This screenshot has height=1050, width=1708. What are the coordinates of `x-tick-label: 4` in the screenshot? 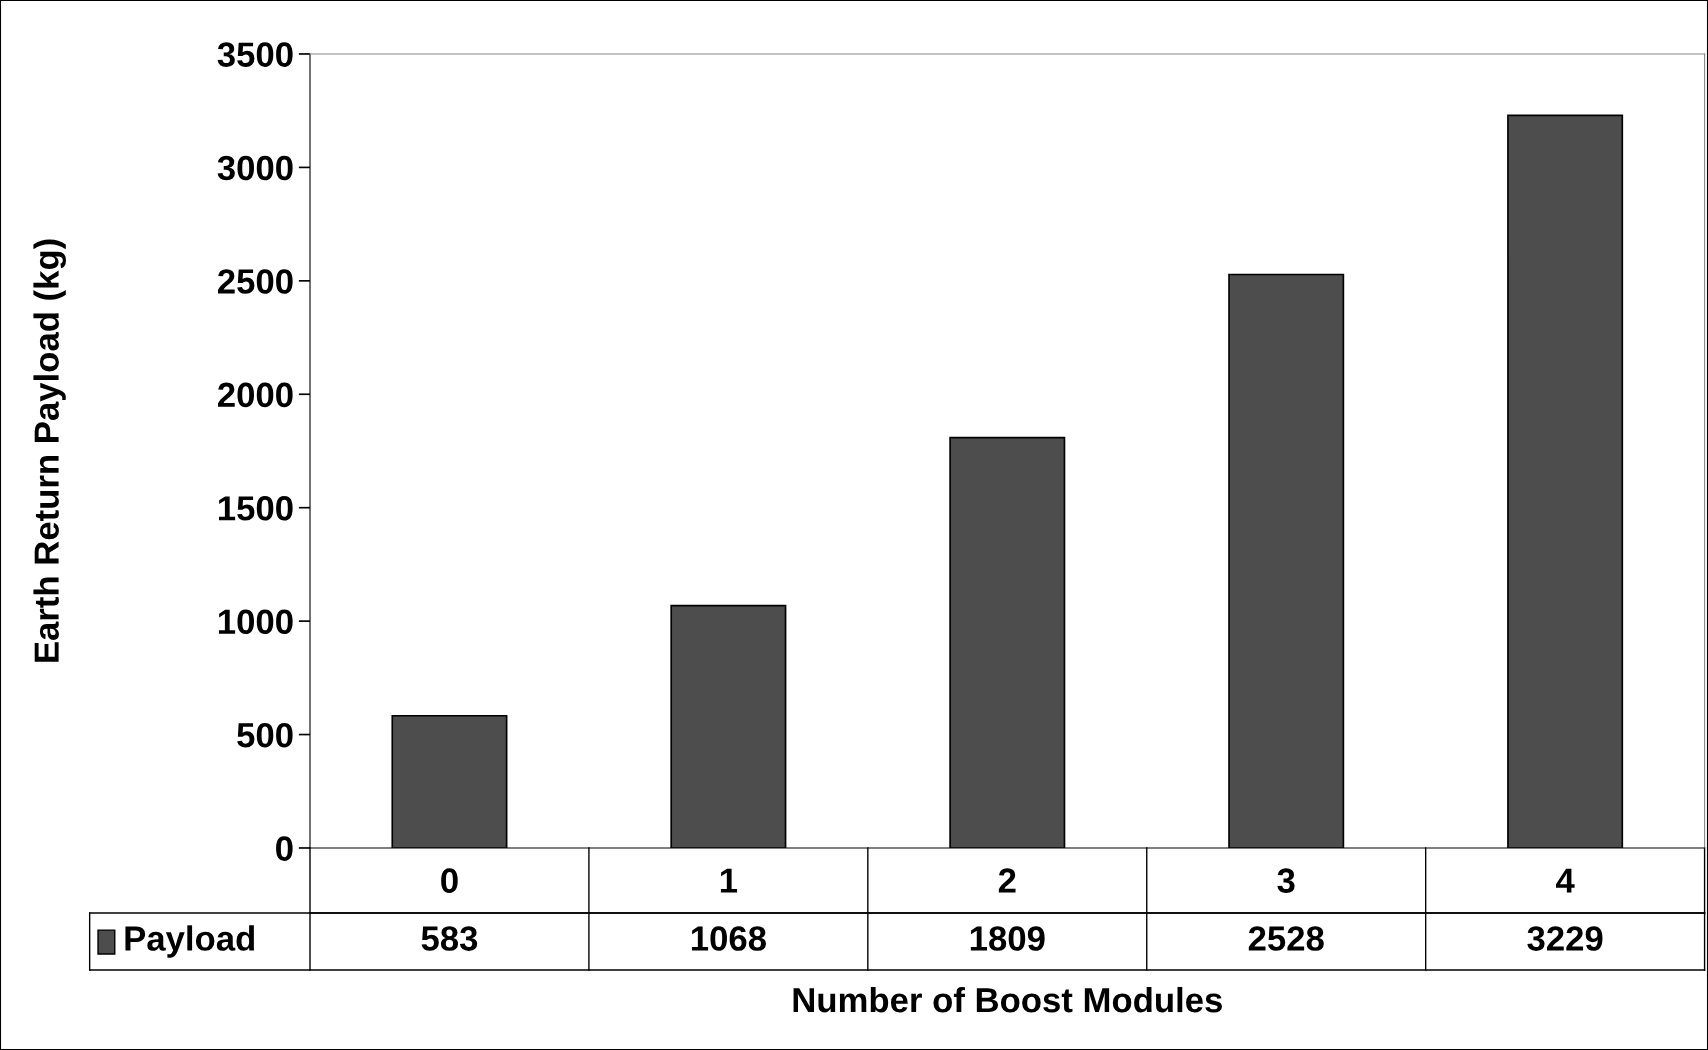 It's located at (1565, 880).